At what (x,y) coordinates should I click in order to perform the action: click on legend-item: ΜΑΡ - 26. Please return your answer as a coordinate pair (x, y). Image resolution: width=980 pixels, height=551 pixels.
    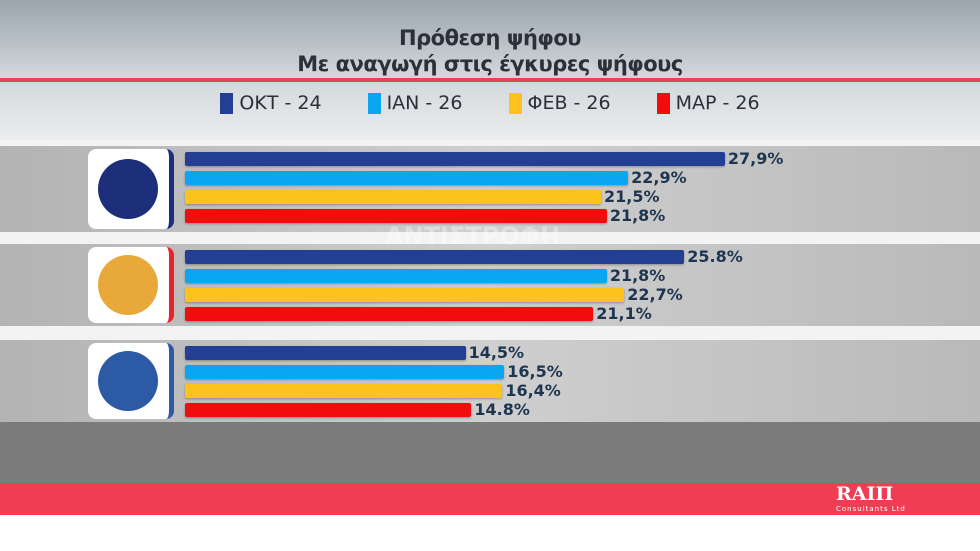
    Looking at the image, I should click on (708, 103).